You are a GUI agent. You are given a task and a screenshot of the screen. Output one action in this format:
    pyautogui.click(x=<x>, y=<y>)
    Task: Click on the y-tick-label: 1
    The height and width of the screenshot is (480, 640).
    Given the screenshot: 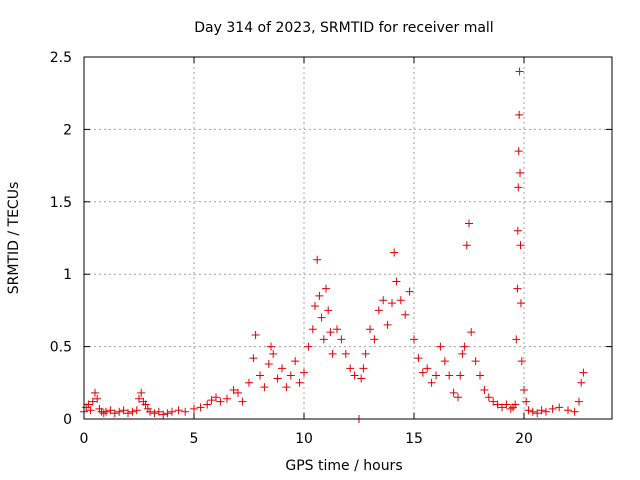 What is the action you would take?
    pyautogui.click(x=67, y=275)
    